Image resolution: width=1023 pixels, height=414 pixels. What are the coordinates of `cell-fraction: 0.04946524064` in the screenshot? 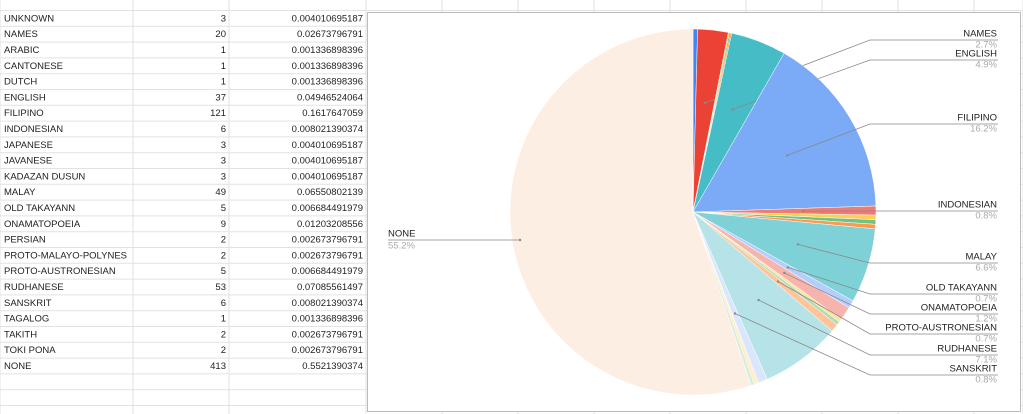 It's located at (330, 97).